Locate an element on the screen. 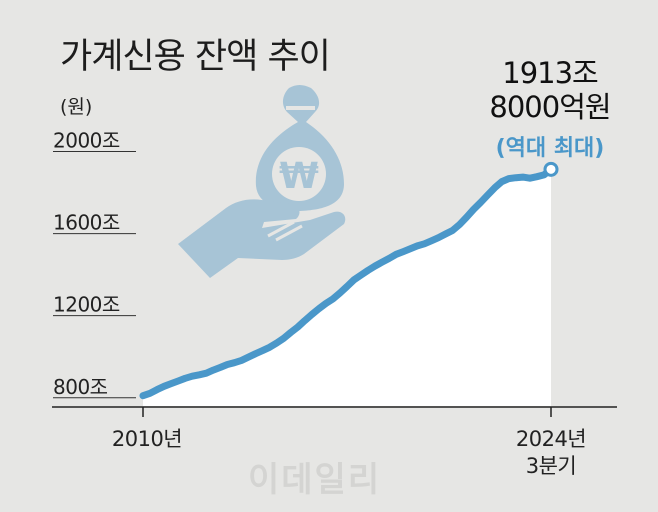 The height and width of the screenshot is (512, 658). latest-value-line1: 1913조 is located at coordinates (550, 73).